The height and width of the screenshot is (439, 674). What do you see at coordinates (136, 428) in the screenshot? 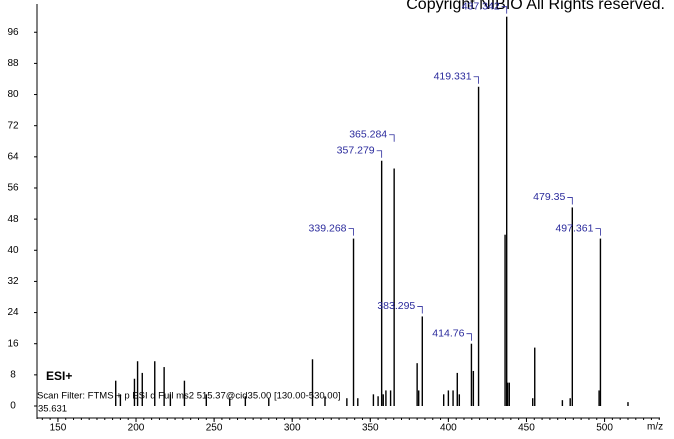
I see `x-tick-label: 200` at bounding box center [136, 428].